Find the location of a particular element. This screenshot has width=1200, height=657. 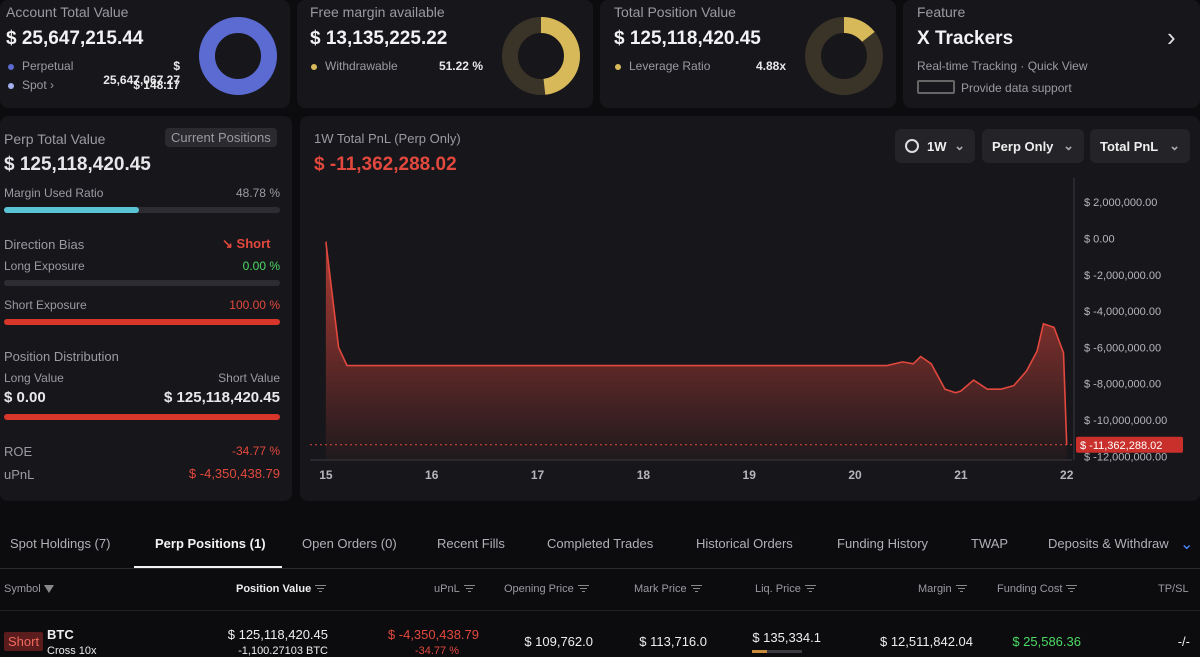

pnl-type-dropdown: Total PnL ⌄ is located at coordinates (1140, 146).